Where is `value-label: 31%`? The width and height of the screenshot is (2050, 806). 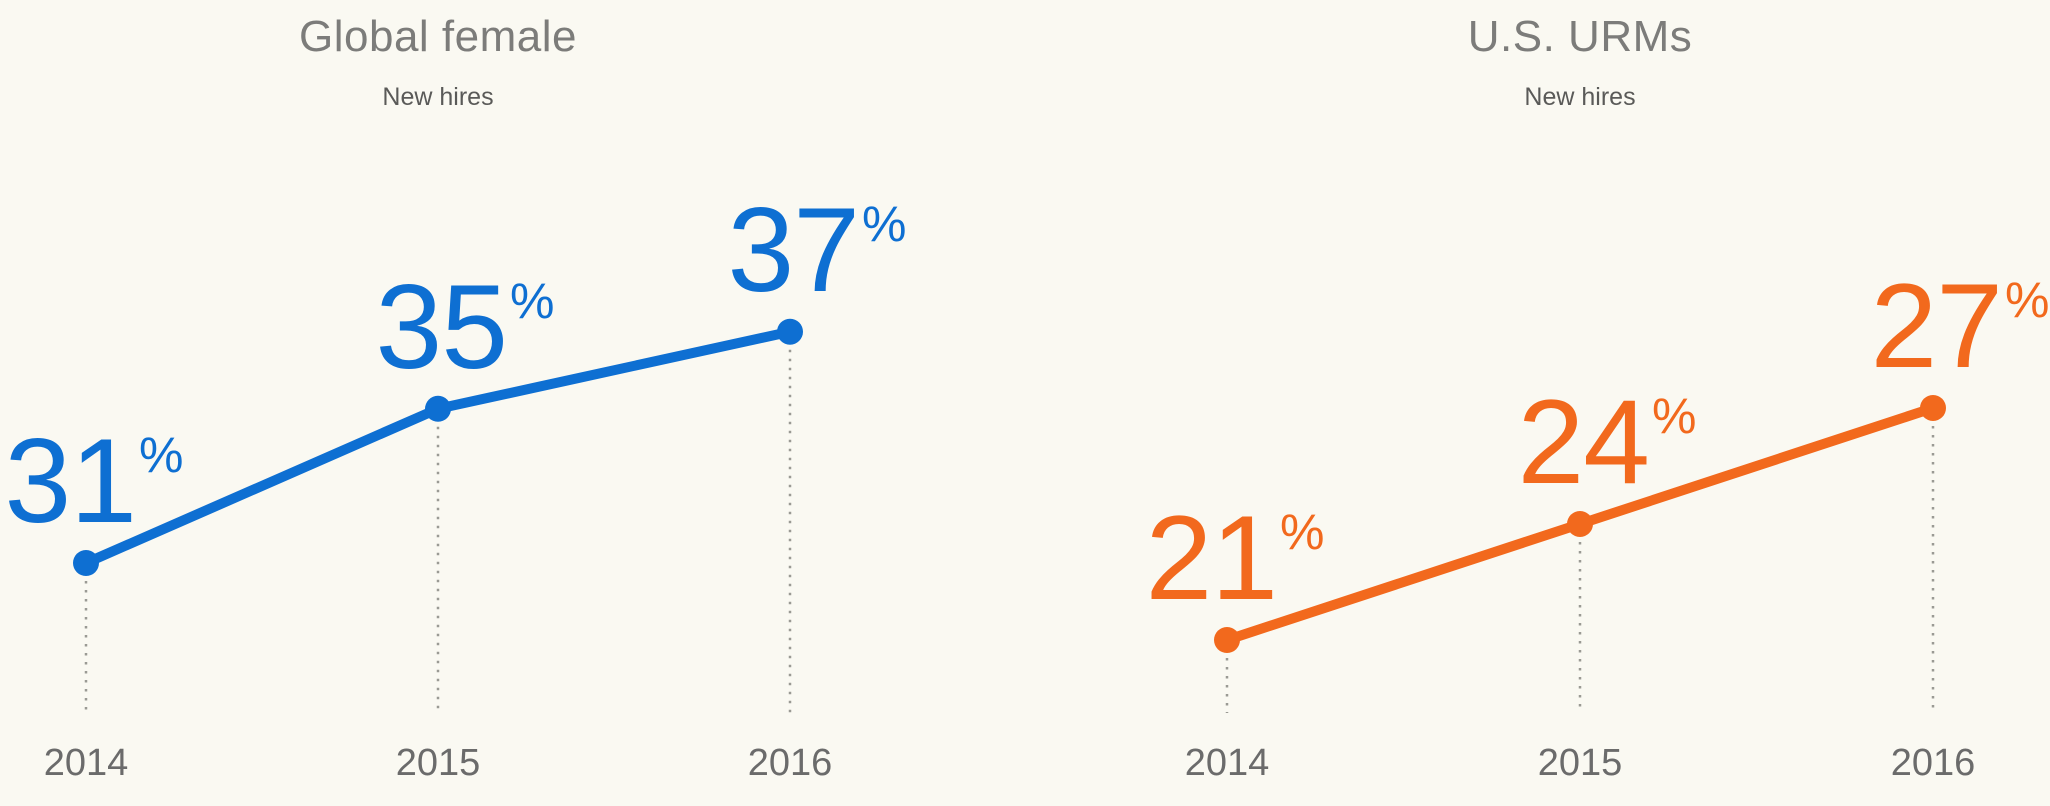
value-label: 31% is located at coordinates (94, 481).